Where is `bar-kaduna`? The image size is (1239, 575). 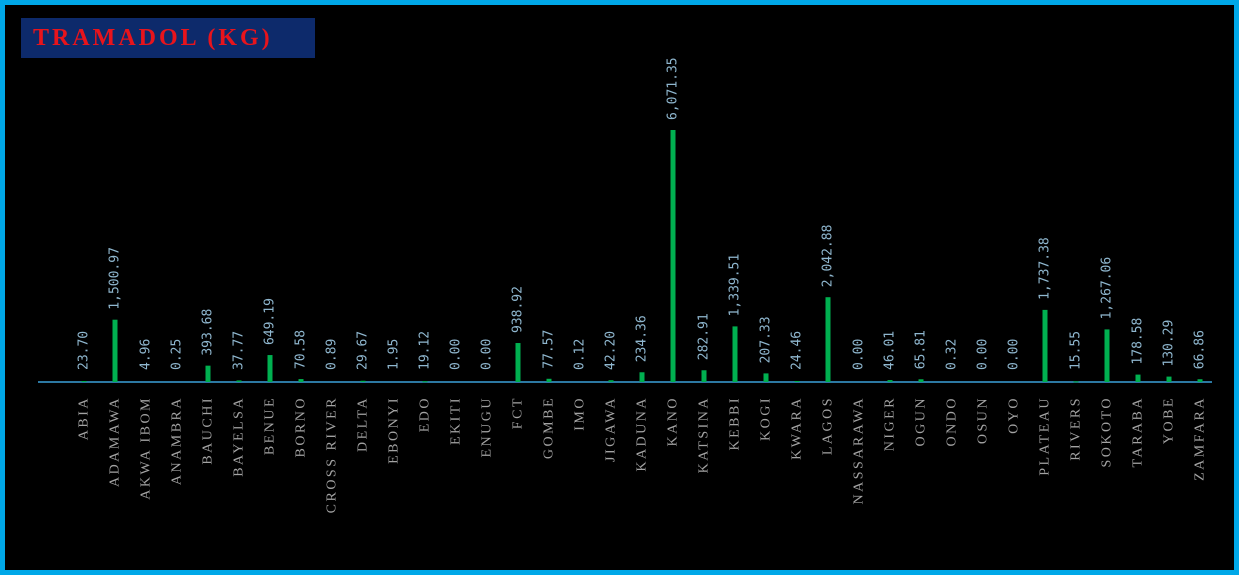
bar-kaduna is located at coordinates (642, 377).